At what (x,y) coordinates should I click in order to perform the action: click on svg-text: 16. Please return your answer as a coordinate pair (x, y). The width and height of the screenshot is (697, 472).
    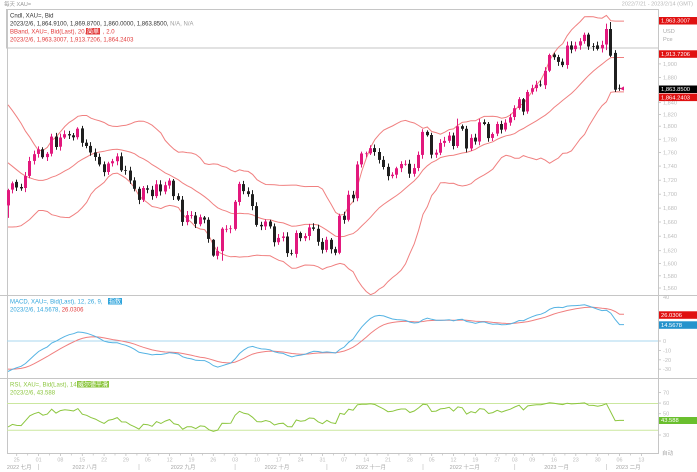
    Looking at the image, I should click on (554, 461).